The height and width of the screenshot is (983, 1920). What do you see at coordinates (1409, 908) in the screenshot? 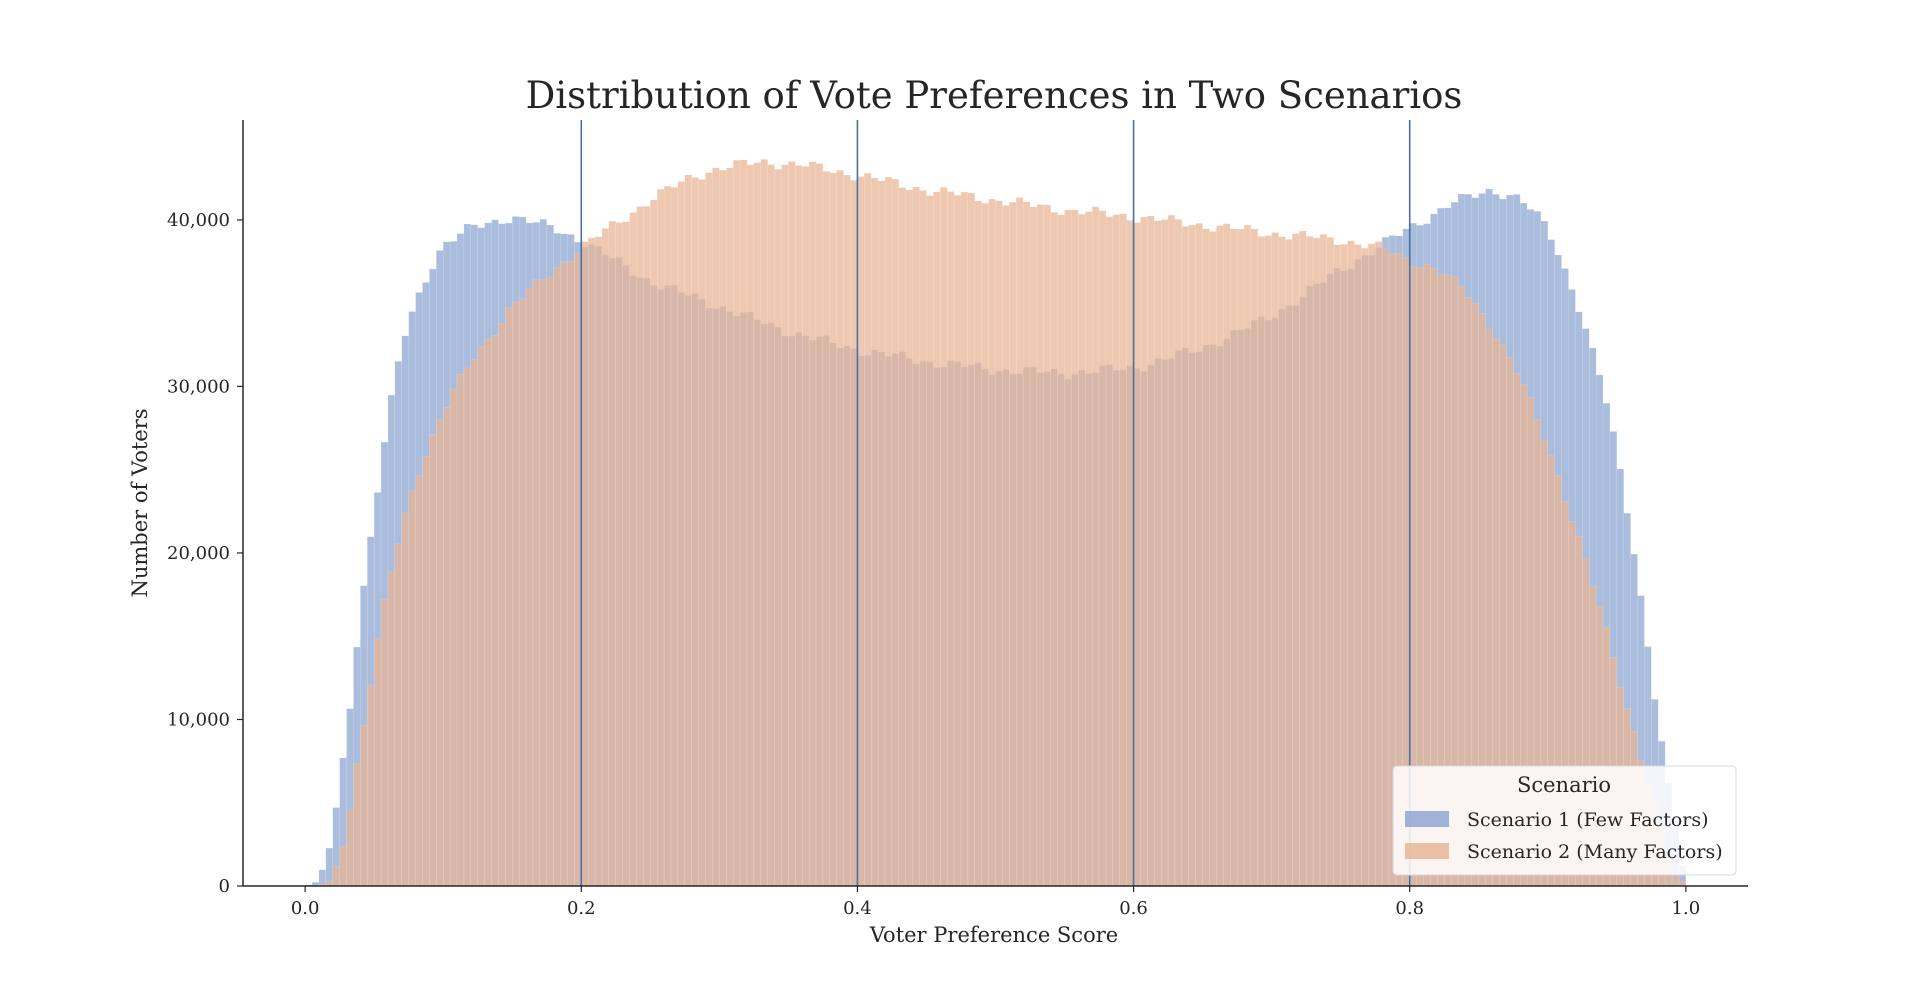
I see `x-tick-label: 0.8` at bounding box center [1409, 908].